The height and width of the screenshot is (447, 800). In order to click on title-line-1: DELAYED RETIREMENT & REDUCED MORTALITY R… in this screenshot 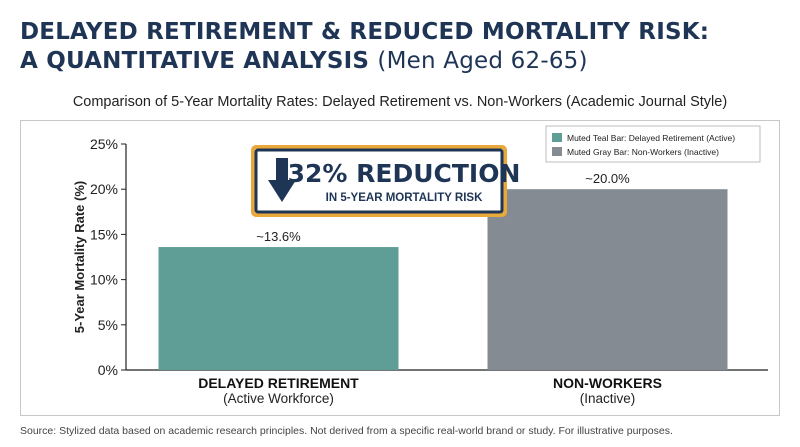, I will do `click(365, 32)`.